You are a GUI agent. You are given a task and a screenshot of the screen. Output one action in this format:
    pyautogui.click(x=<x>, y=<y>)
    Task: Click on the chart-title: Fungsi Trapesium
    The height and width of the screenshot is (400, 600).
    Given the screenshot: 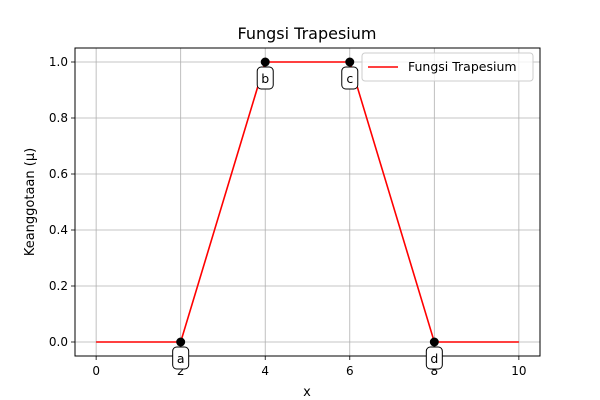 What is the action you would take?
    pyautogui.click(x=307, y=33)
    